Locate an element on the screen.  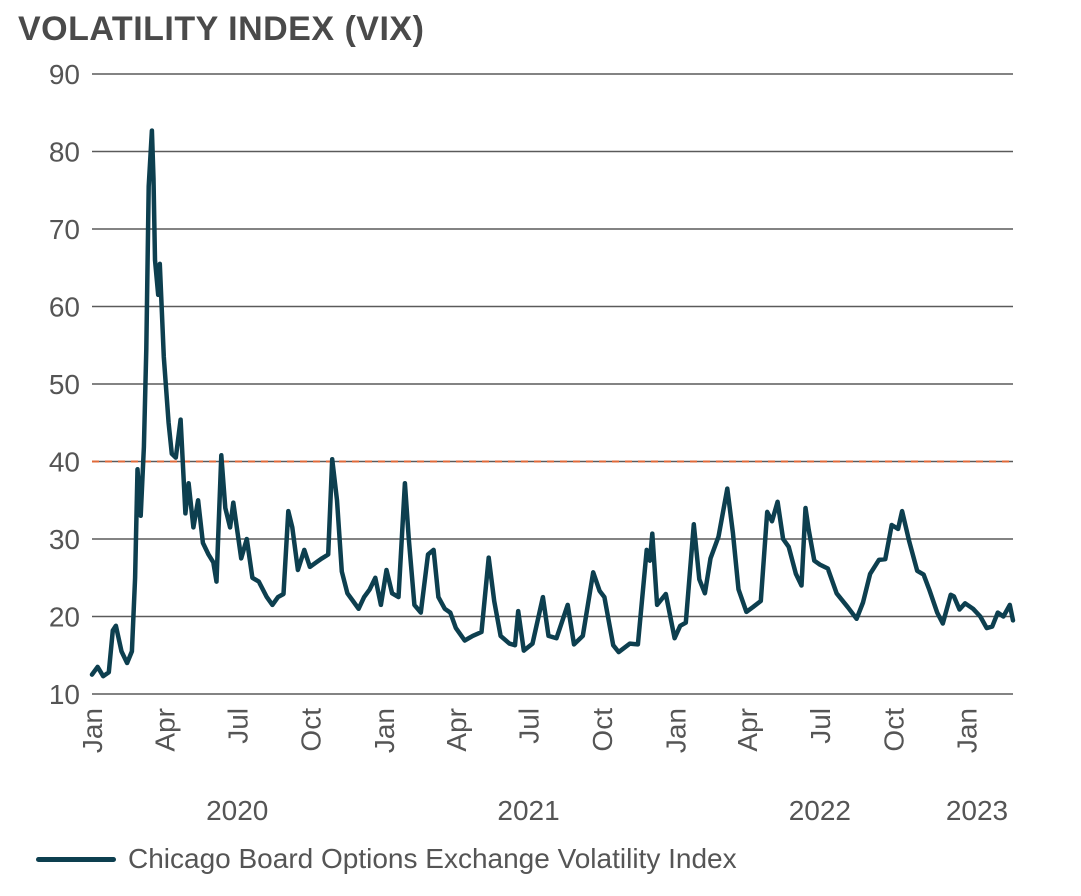
y-tick-label: 70 is located at coordinates (64, 229).